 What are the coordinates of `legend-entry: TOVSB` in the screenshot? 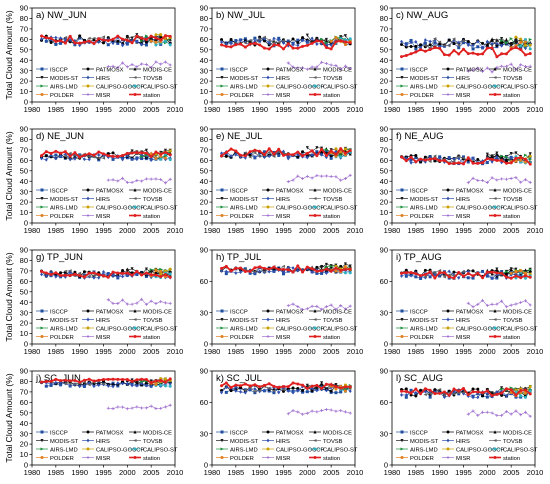 It's located at (333, 79).